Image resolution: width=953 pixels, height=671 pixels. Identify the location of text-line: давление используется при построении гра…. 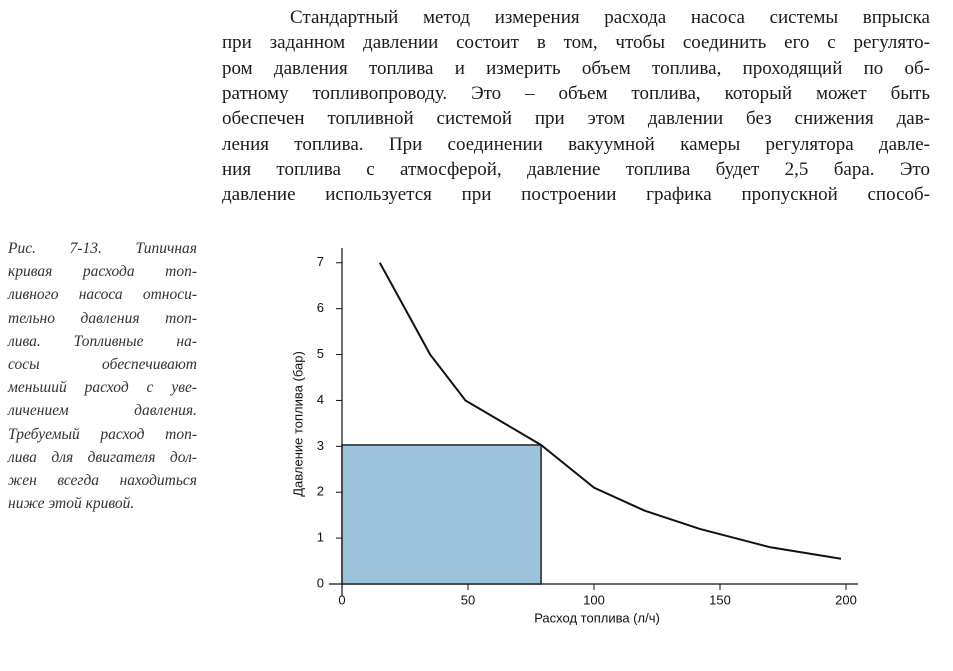
(576, 195).